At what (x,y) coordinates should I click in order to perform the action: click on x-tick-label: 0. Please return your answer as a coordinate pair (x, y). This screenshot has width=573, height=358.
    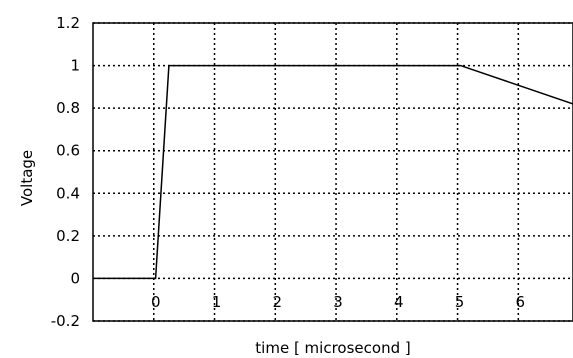
    Looking at the image, I should click on (156, 302).